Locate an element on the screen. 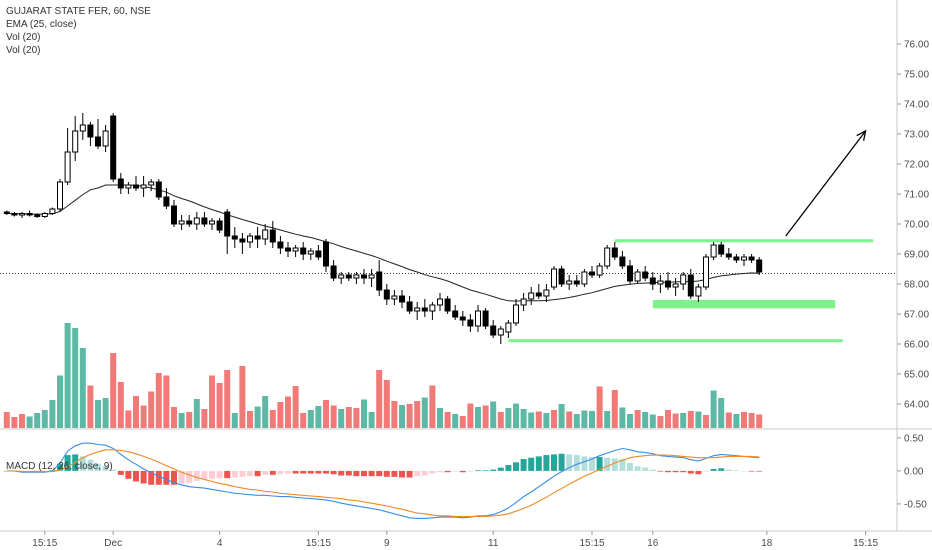  price-tick-label: 64.00 is located at coordinates (916, 405).